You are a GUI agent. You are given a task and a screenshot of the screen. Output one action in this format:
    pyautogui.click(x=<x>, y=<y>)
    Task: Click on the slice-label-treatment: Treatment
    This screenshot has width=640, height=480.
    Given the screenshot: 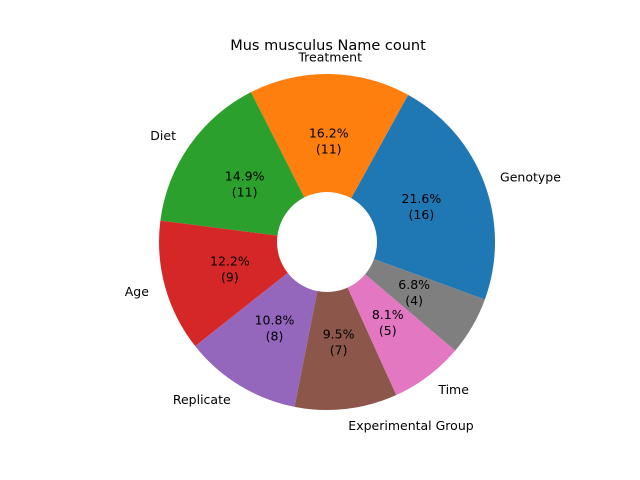 What is the action you would take?
    pyautogui.click(x=329, y=57)
    